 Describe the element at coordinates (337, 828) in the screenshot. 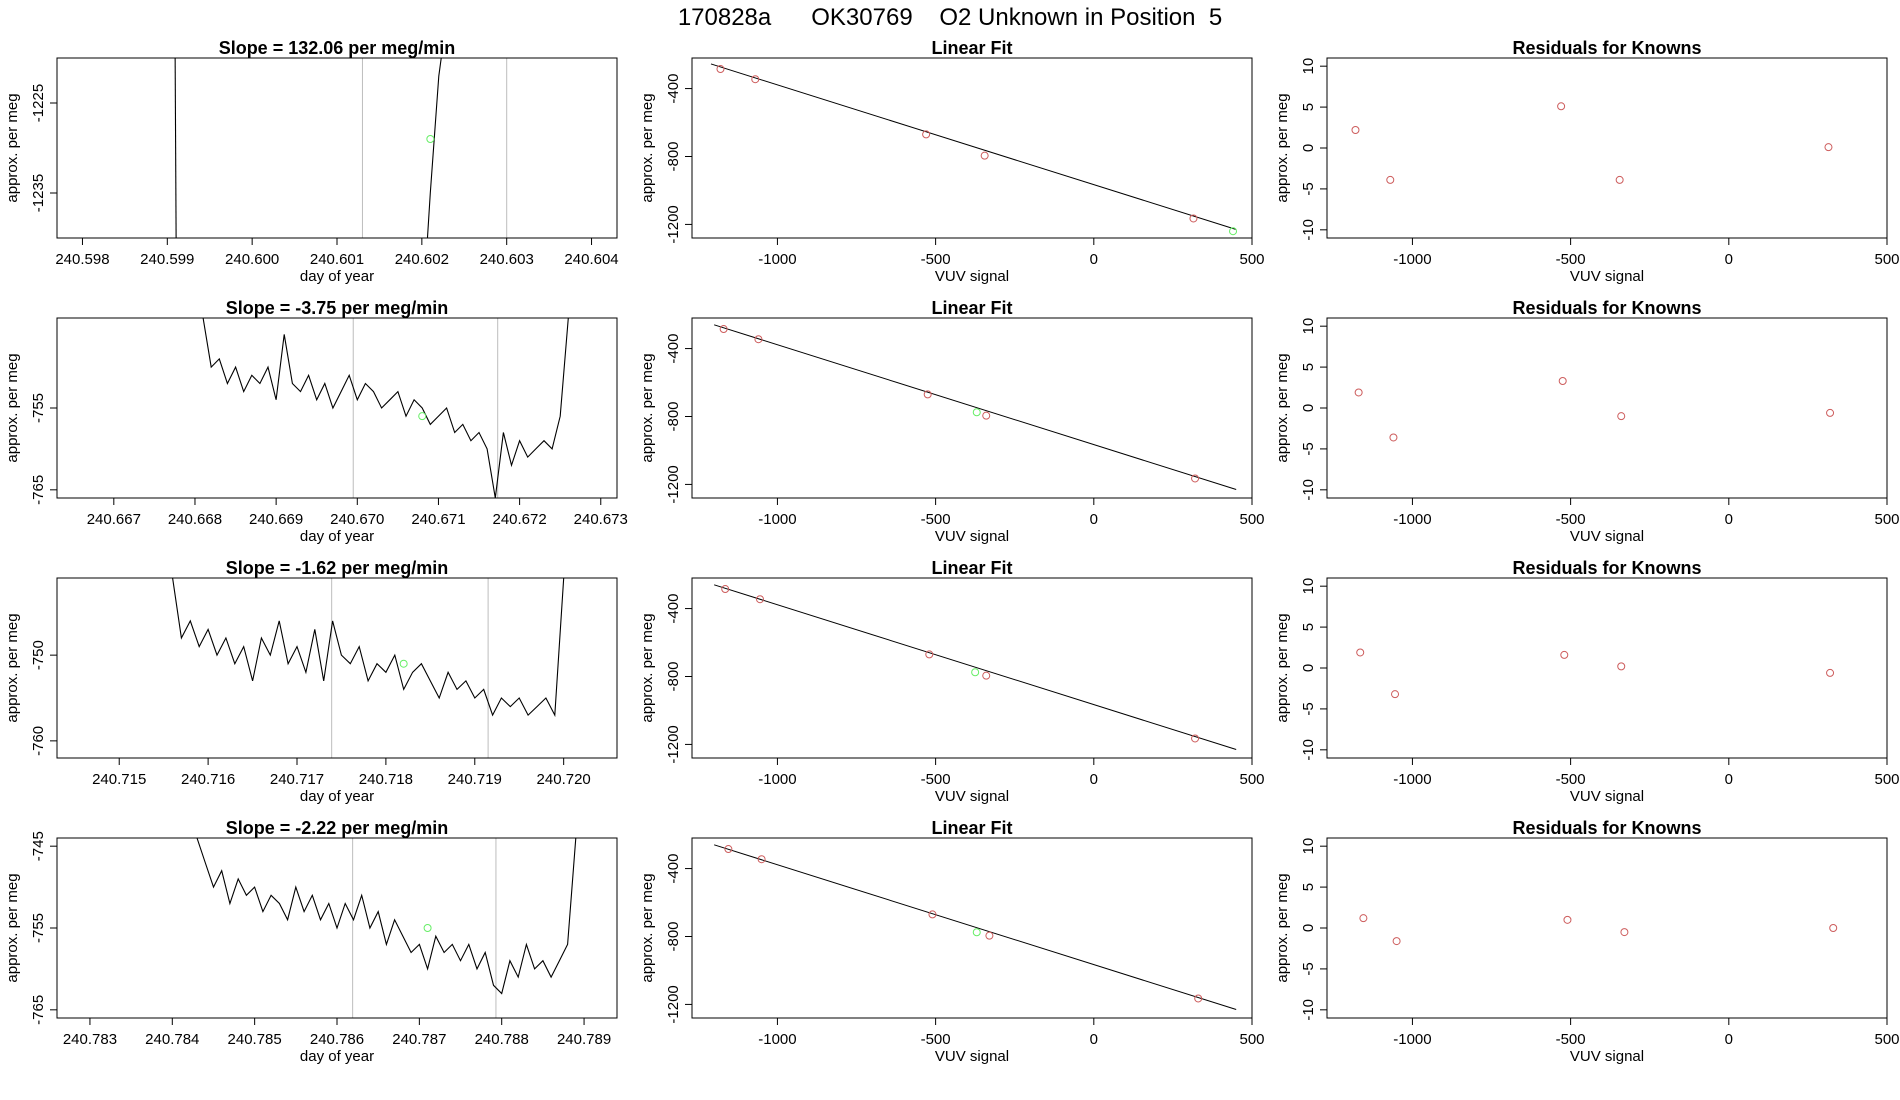

I see `panel-title: Slope = -2.22 per meg/min` at that location.